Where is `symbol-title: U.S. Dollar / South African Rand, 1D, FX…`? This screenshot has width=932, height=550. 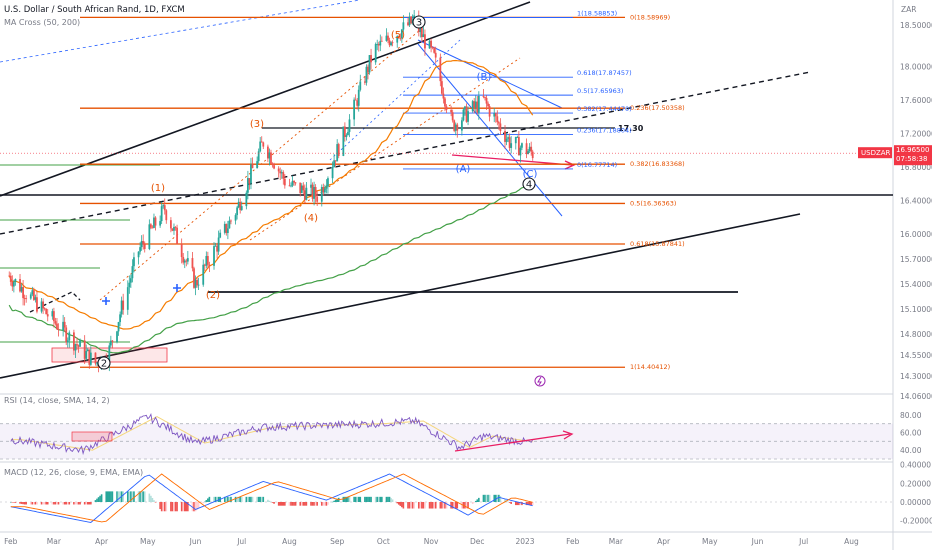 symbol-title: U.S. Dollar / South African Rand, 1D, FX… is located at coordinates (94, 10).